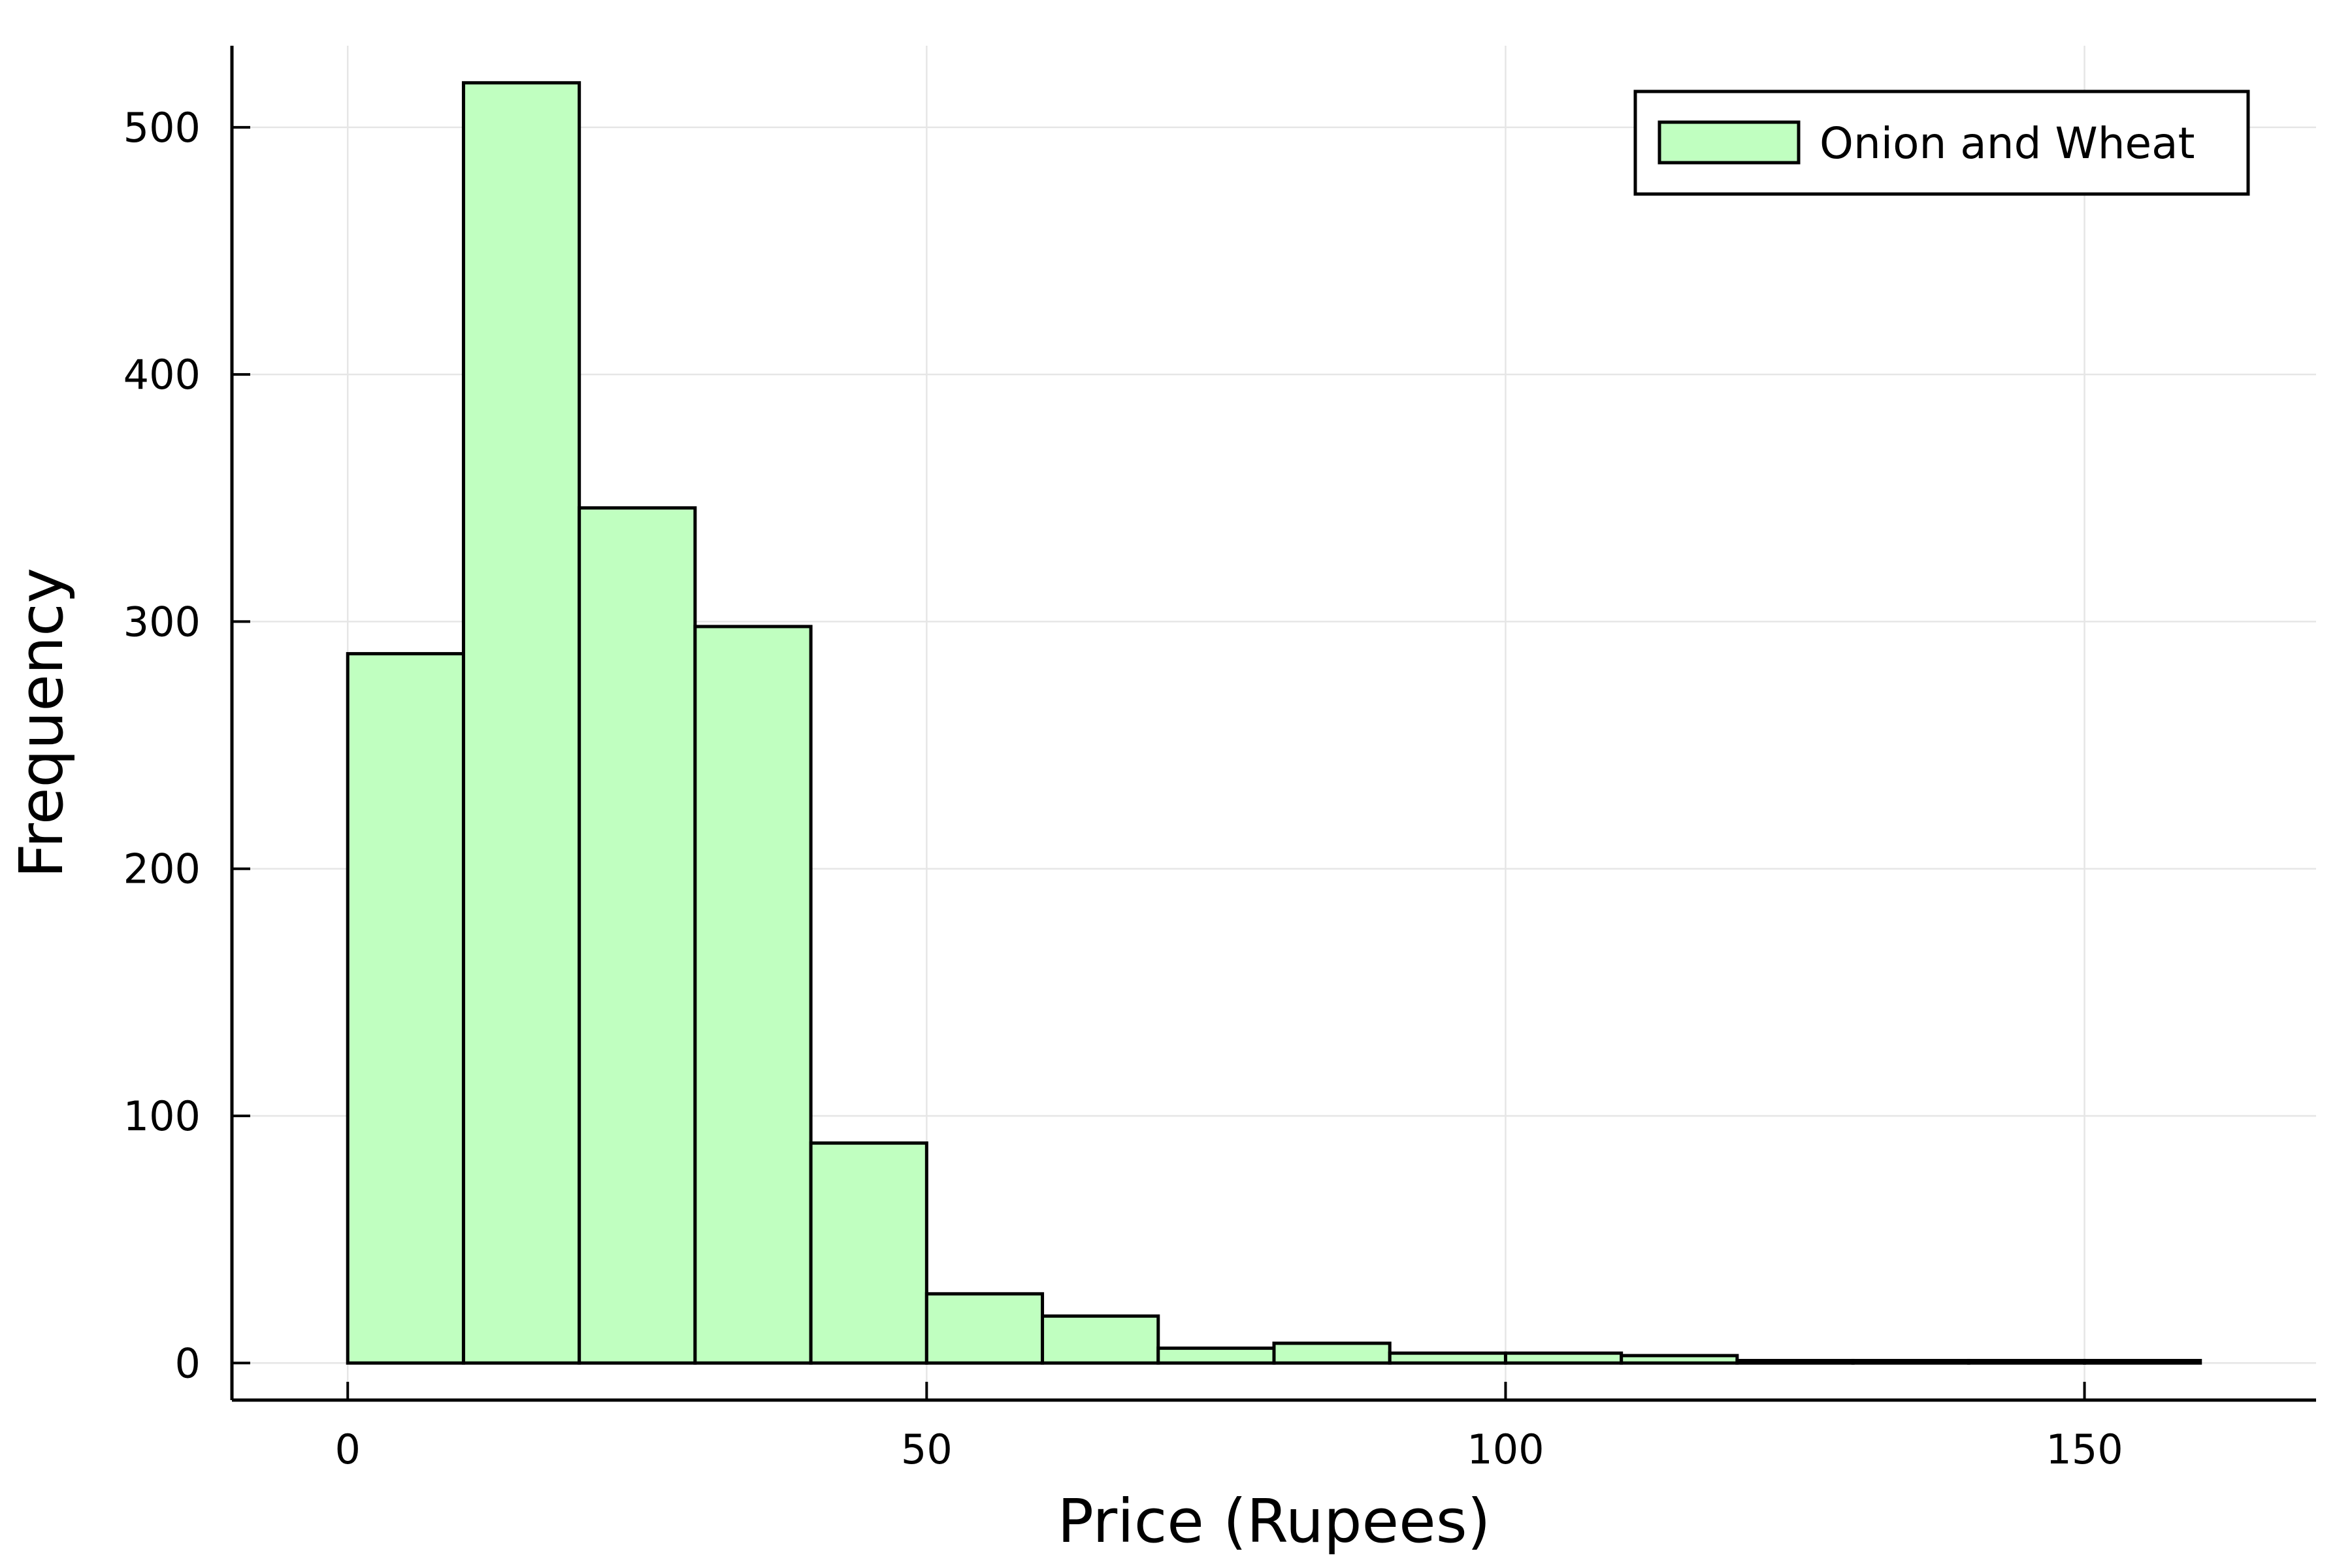 The height and width of the screenshot is (1568, 2352). I want to click on y-tick-label: 100, so click(162, 1116).